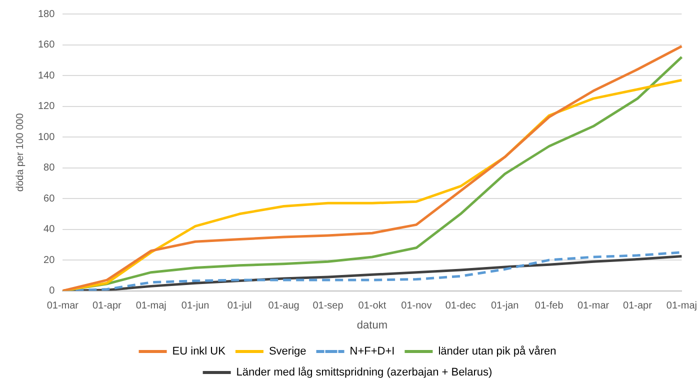 Image resolution: width=700 pixels, height=390 pixels. Describe the element at coordinates (372, 325) in the screenshot. I see `x-axis-title: datum` at that location.